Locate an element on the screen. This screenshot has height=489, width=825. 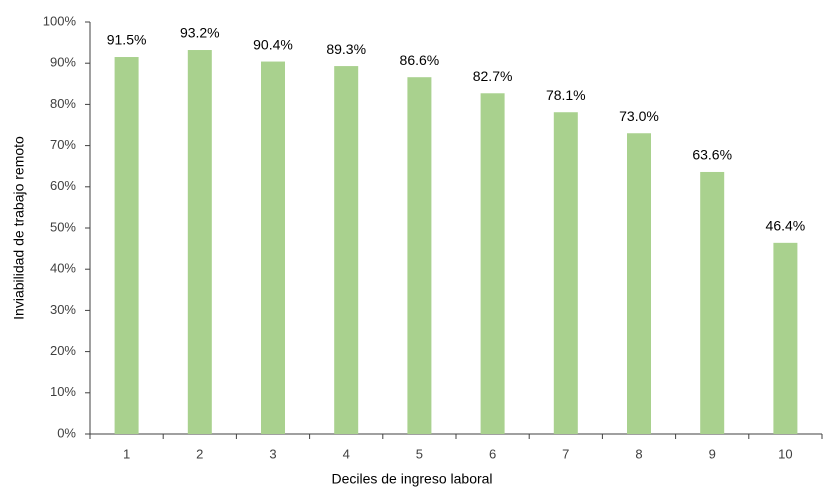
value-label: 89.3% is located at coordinates (346, 49).